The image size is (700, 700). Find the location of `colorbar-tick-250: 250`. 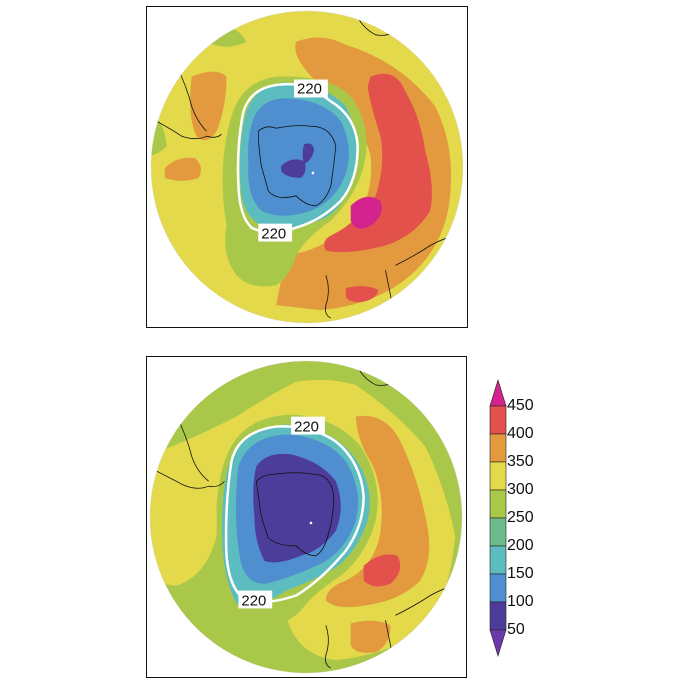

colorbar-tick-250: 250 is located at coordinates (520, 517).